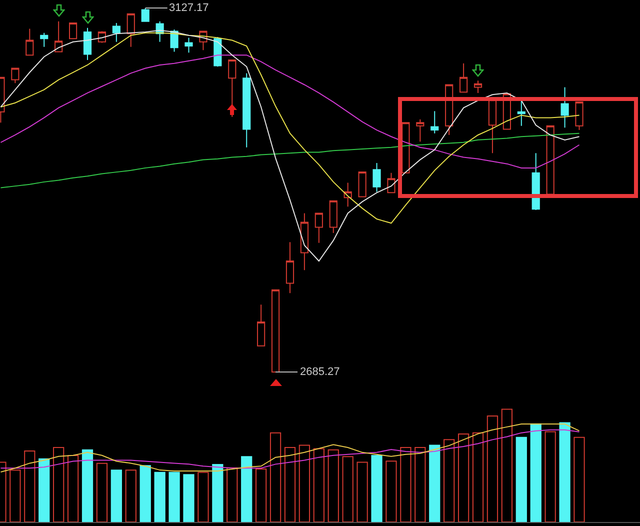 The width and height of the screenshot is (640, 526). I want to click on annotation: 3127.17, so click(189, 8).